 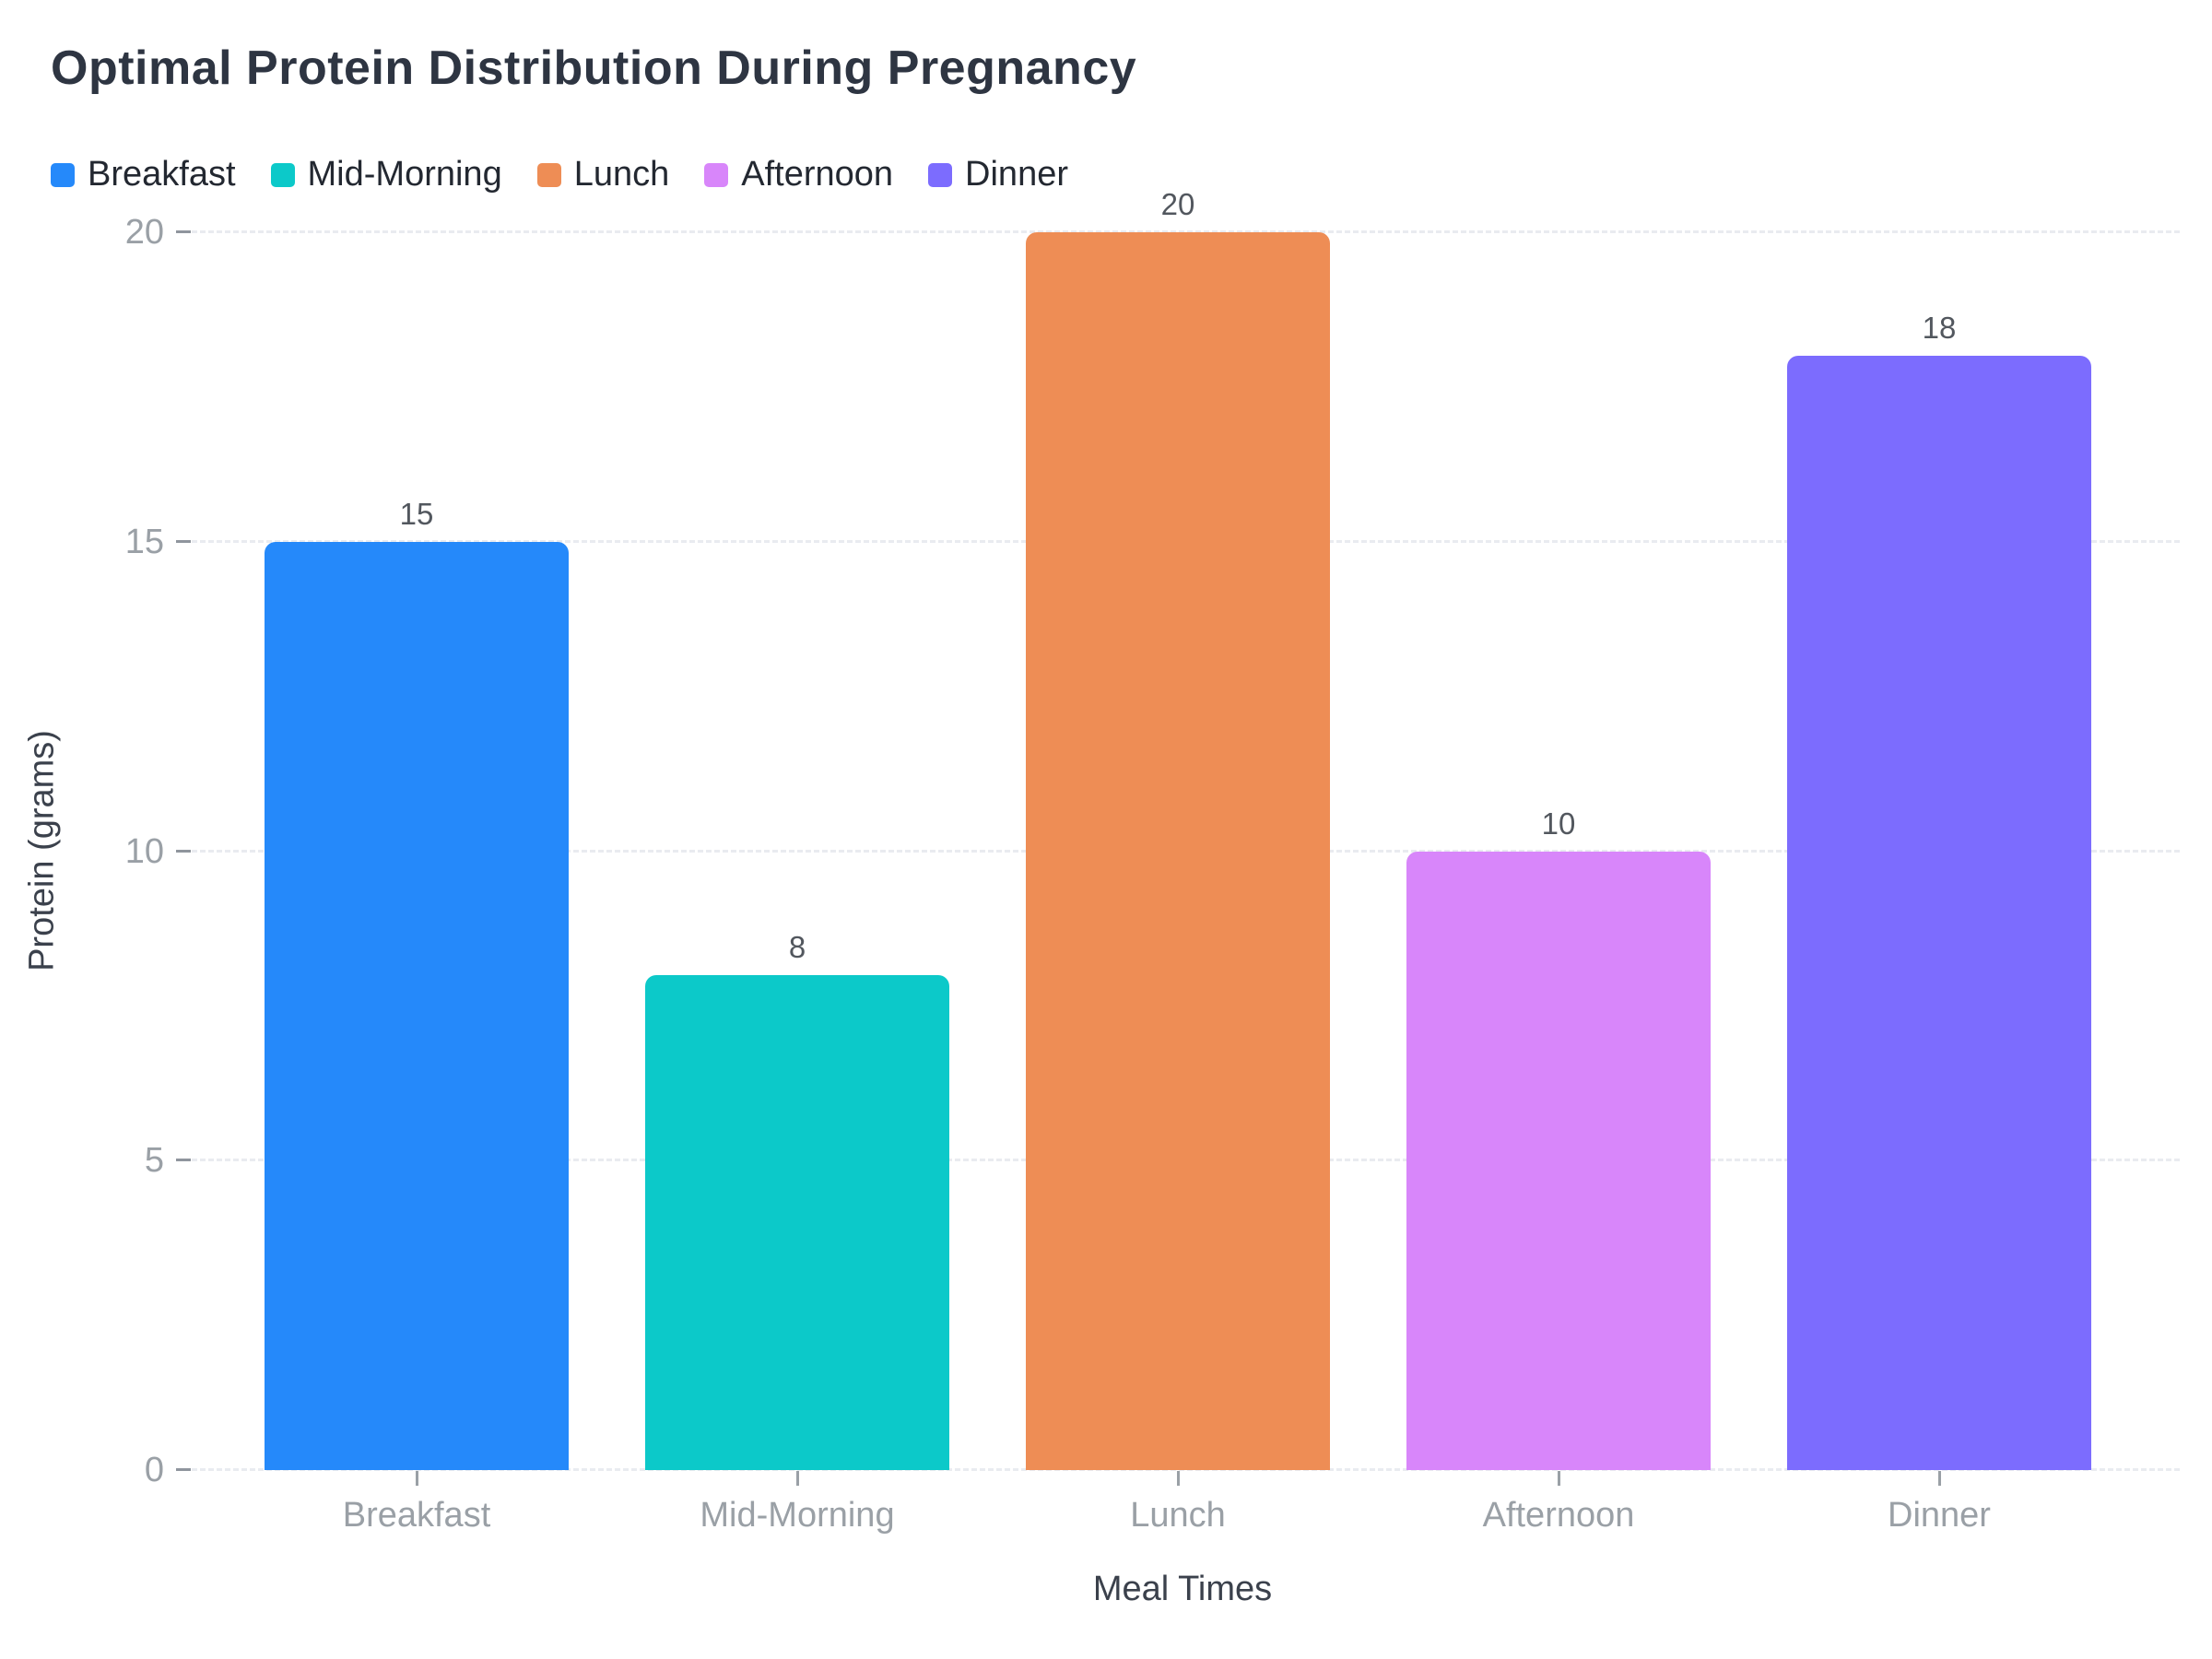 What do you see at coordinates (42, 850) in the screenshot?
I see `y-axis-title: Protein (grams)` at bounding box center [42, 850].